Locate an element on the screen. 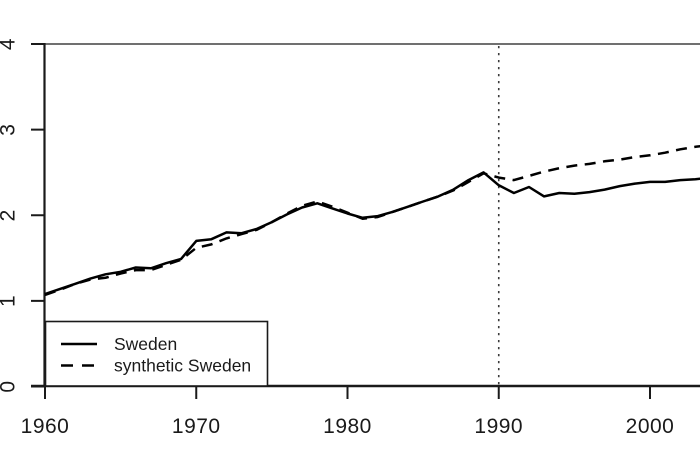 The height and width of the screenshot is (460, 700). x-tick-label: 1980 is located at coordinates (347, 426).